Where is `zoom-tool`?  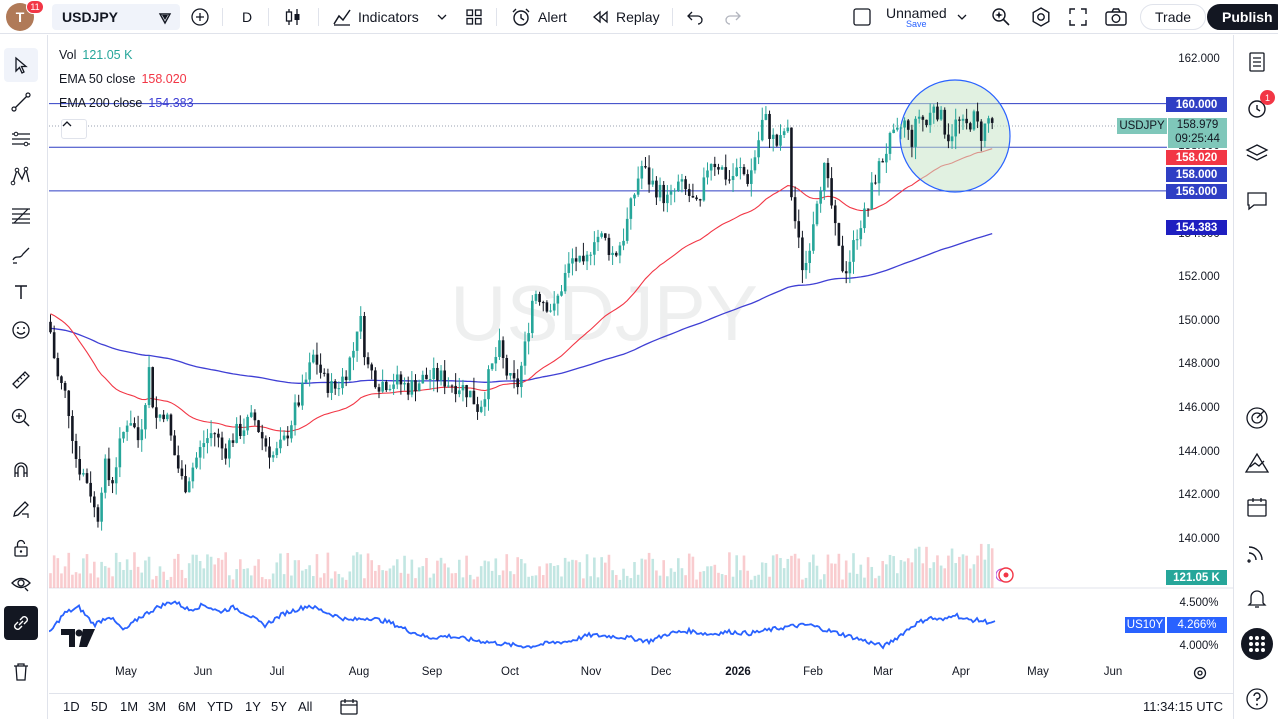
zoom-tool is located at coordinates (21, 418).